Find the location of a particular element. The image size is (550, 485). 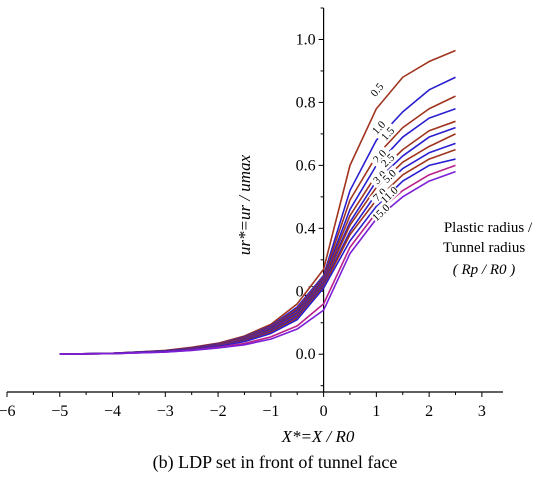

x-tick-label: −1 is located at coordinates (270, 411).